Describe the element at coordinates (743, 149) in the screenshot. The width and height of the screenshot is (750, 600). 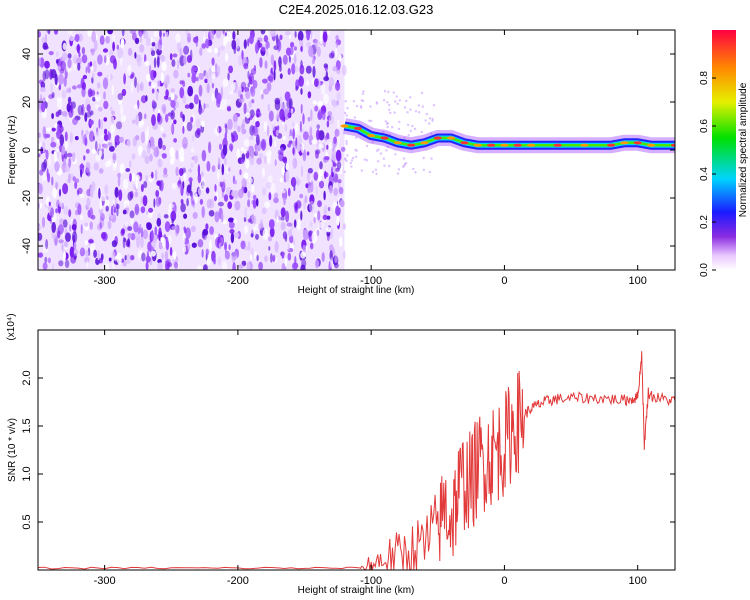
I see `colorbar-label: Normalized spectral amplitude` at that location.